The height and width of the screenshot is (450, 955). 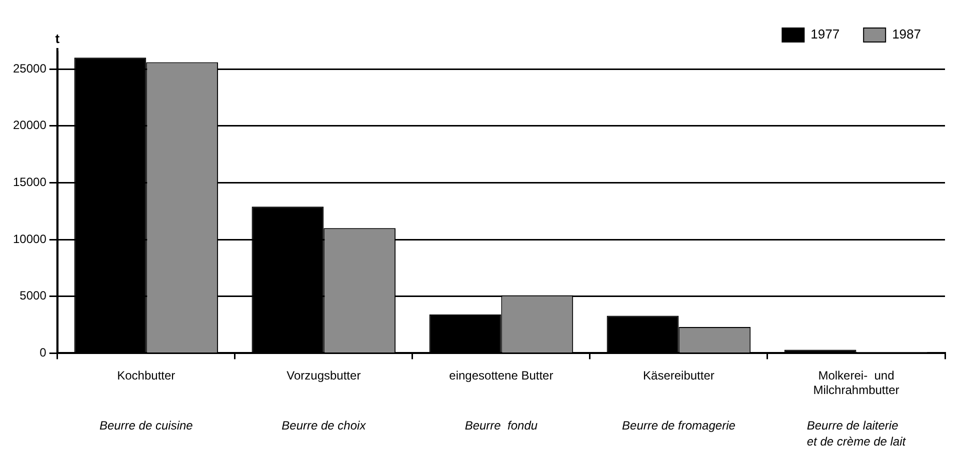 What do you see at coordinates (324, 425) in the screenshot?
I see `text: Beurre de choix` at bounding box center [324, 425].